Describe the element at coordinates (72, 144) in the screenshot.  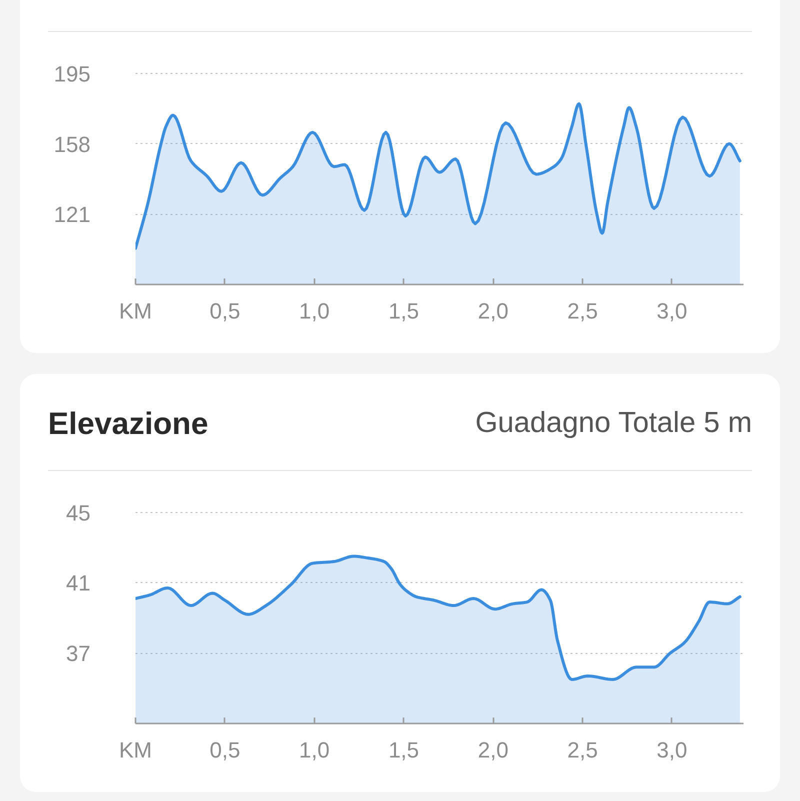
I see `y-tick-label: 158` at that location.